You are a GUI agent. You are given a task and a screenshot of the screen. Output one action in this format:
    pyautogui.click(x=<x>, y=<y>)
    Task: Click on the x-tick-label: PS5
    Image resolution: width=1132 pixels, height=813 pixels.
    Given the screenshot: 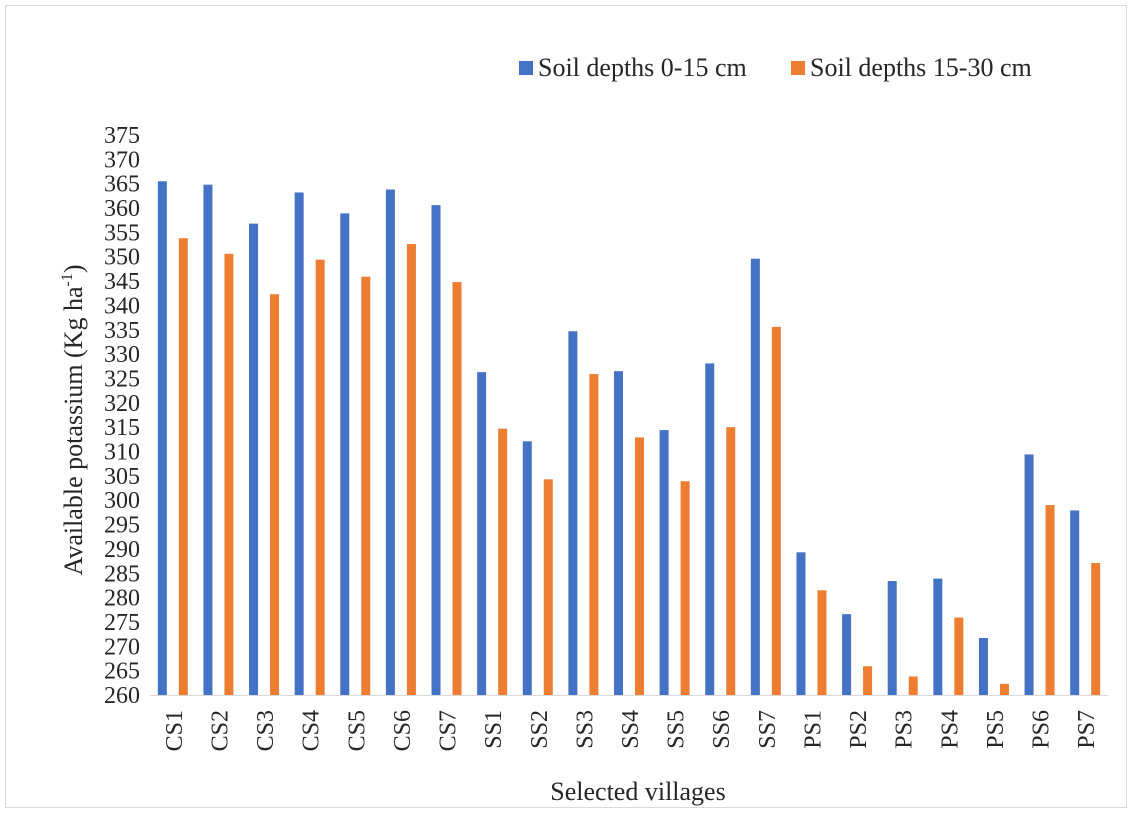 What is the action you would take?
    pyautogui.click(x=996, y=729)
    